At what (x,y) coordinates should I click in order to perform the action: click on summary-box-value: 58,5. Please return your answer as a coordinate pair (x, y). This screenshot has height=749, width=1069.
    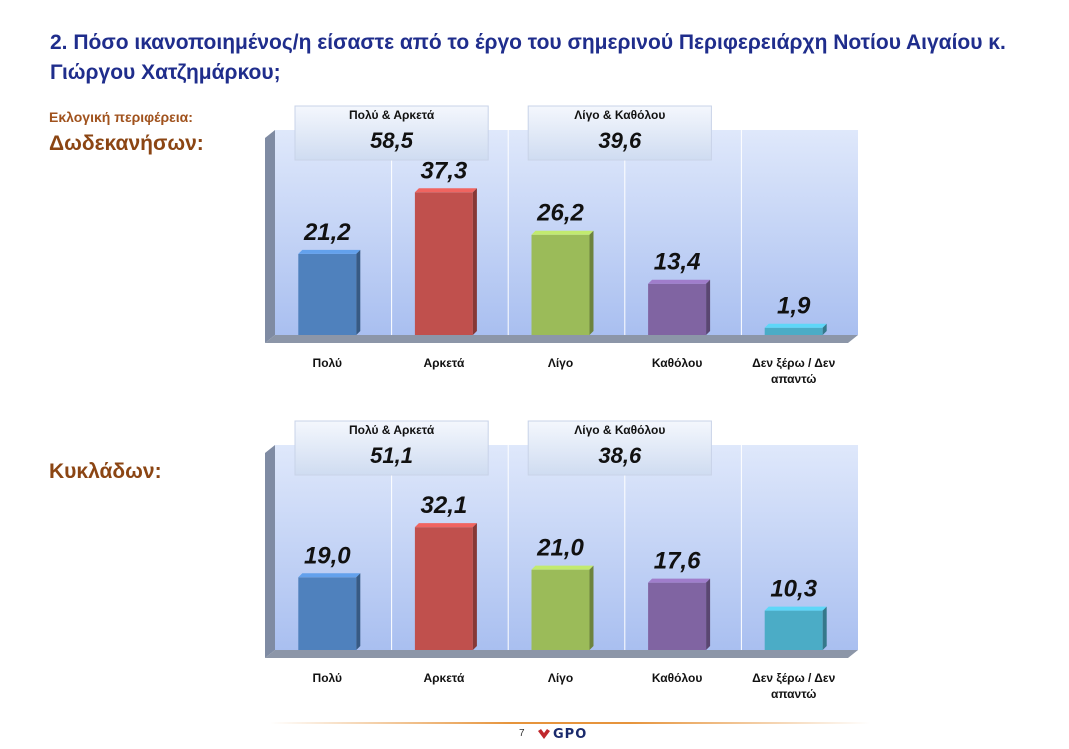
    Looking at the image, I should click on (392, 140).